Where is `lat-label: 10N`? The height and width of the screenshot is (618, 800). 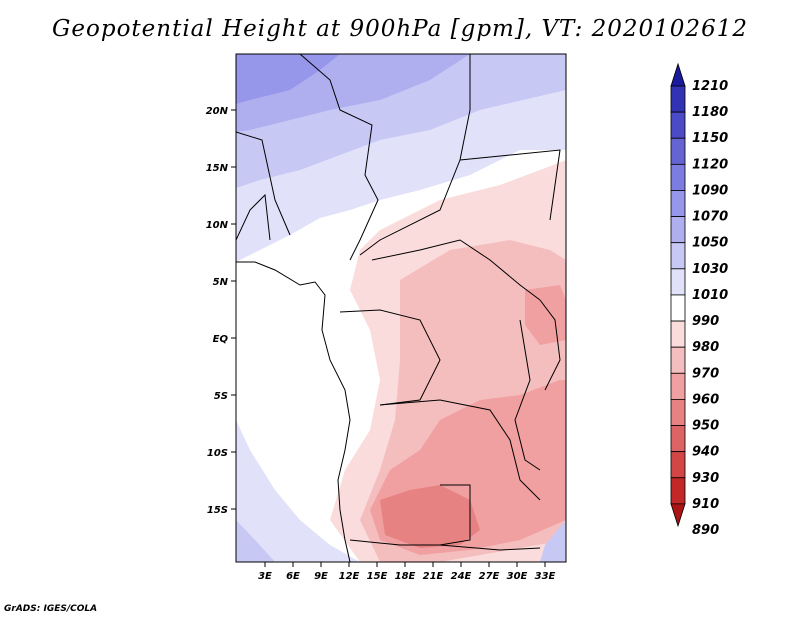
lat-label: 10N is located at coordinates (217, 225).